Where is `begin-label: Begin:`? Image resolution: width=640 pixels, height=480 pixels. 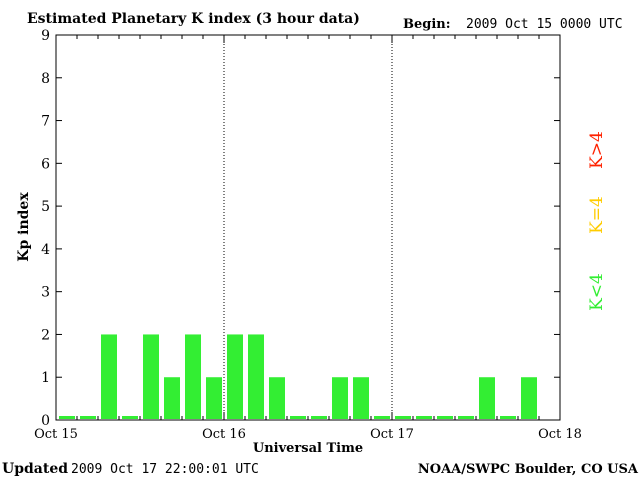
begin-label: Begin: is located at coordinates (427, 24).